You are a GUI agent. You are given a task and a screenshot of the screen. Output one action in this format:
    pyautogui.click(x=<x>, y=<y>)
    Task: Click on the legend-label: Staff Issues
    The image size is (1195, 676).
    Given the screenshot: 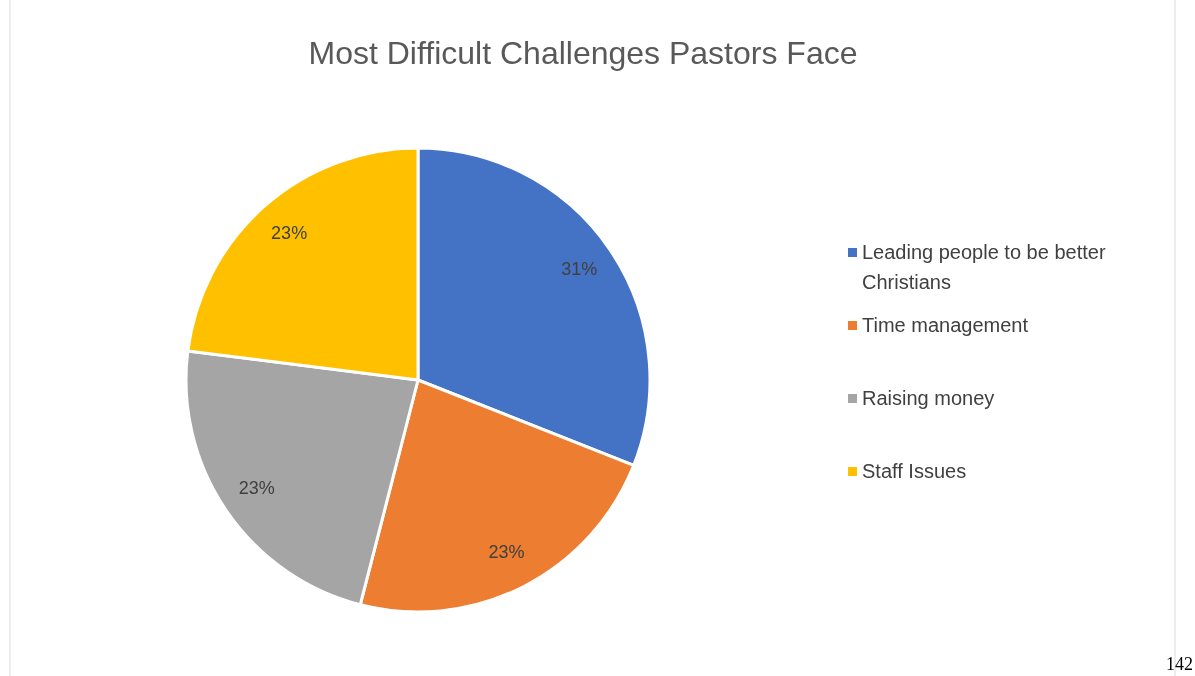 What is the action you would take?
    pyautogui.click(x=914, y=471)
    